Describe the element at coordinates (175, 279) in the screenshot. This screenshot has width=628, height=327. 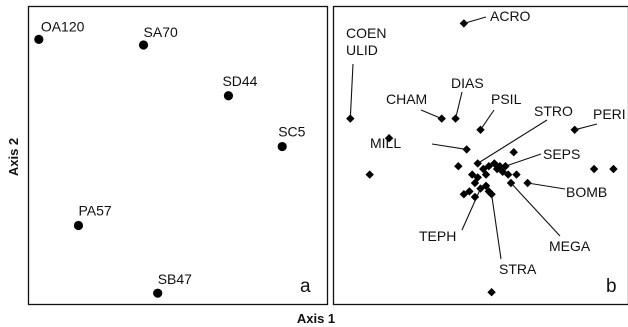
I see `panel-a-point-label: SB47` at that location.